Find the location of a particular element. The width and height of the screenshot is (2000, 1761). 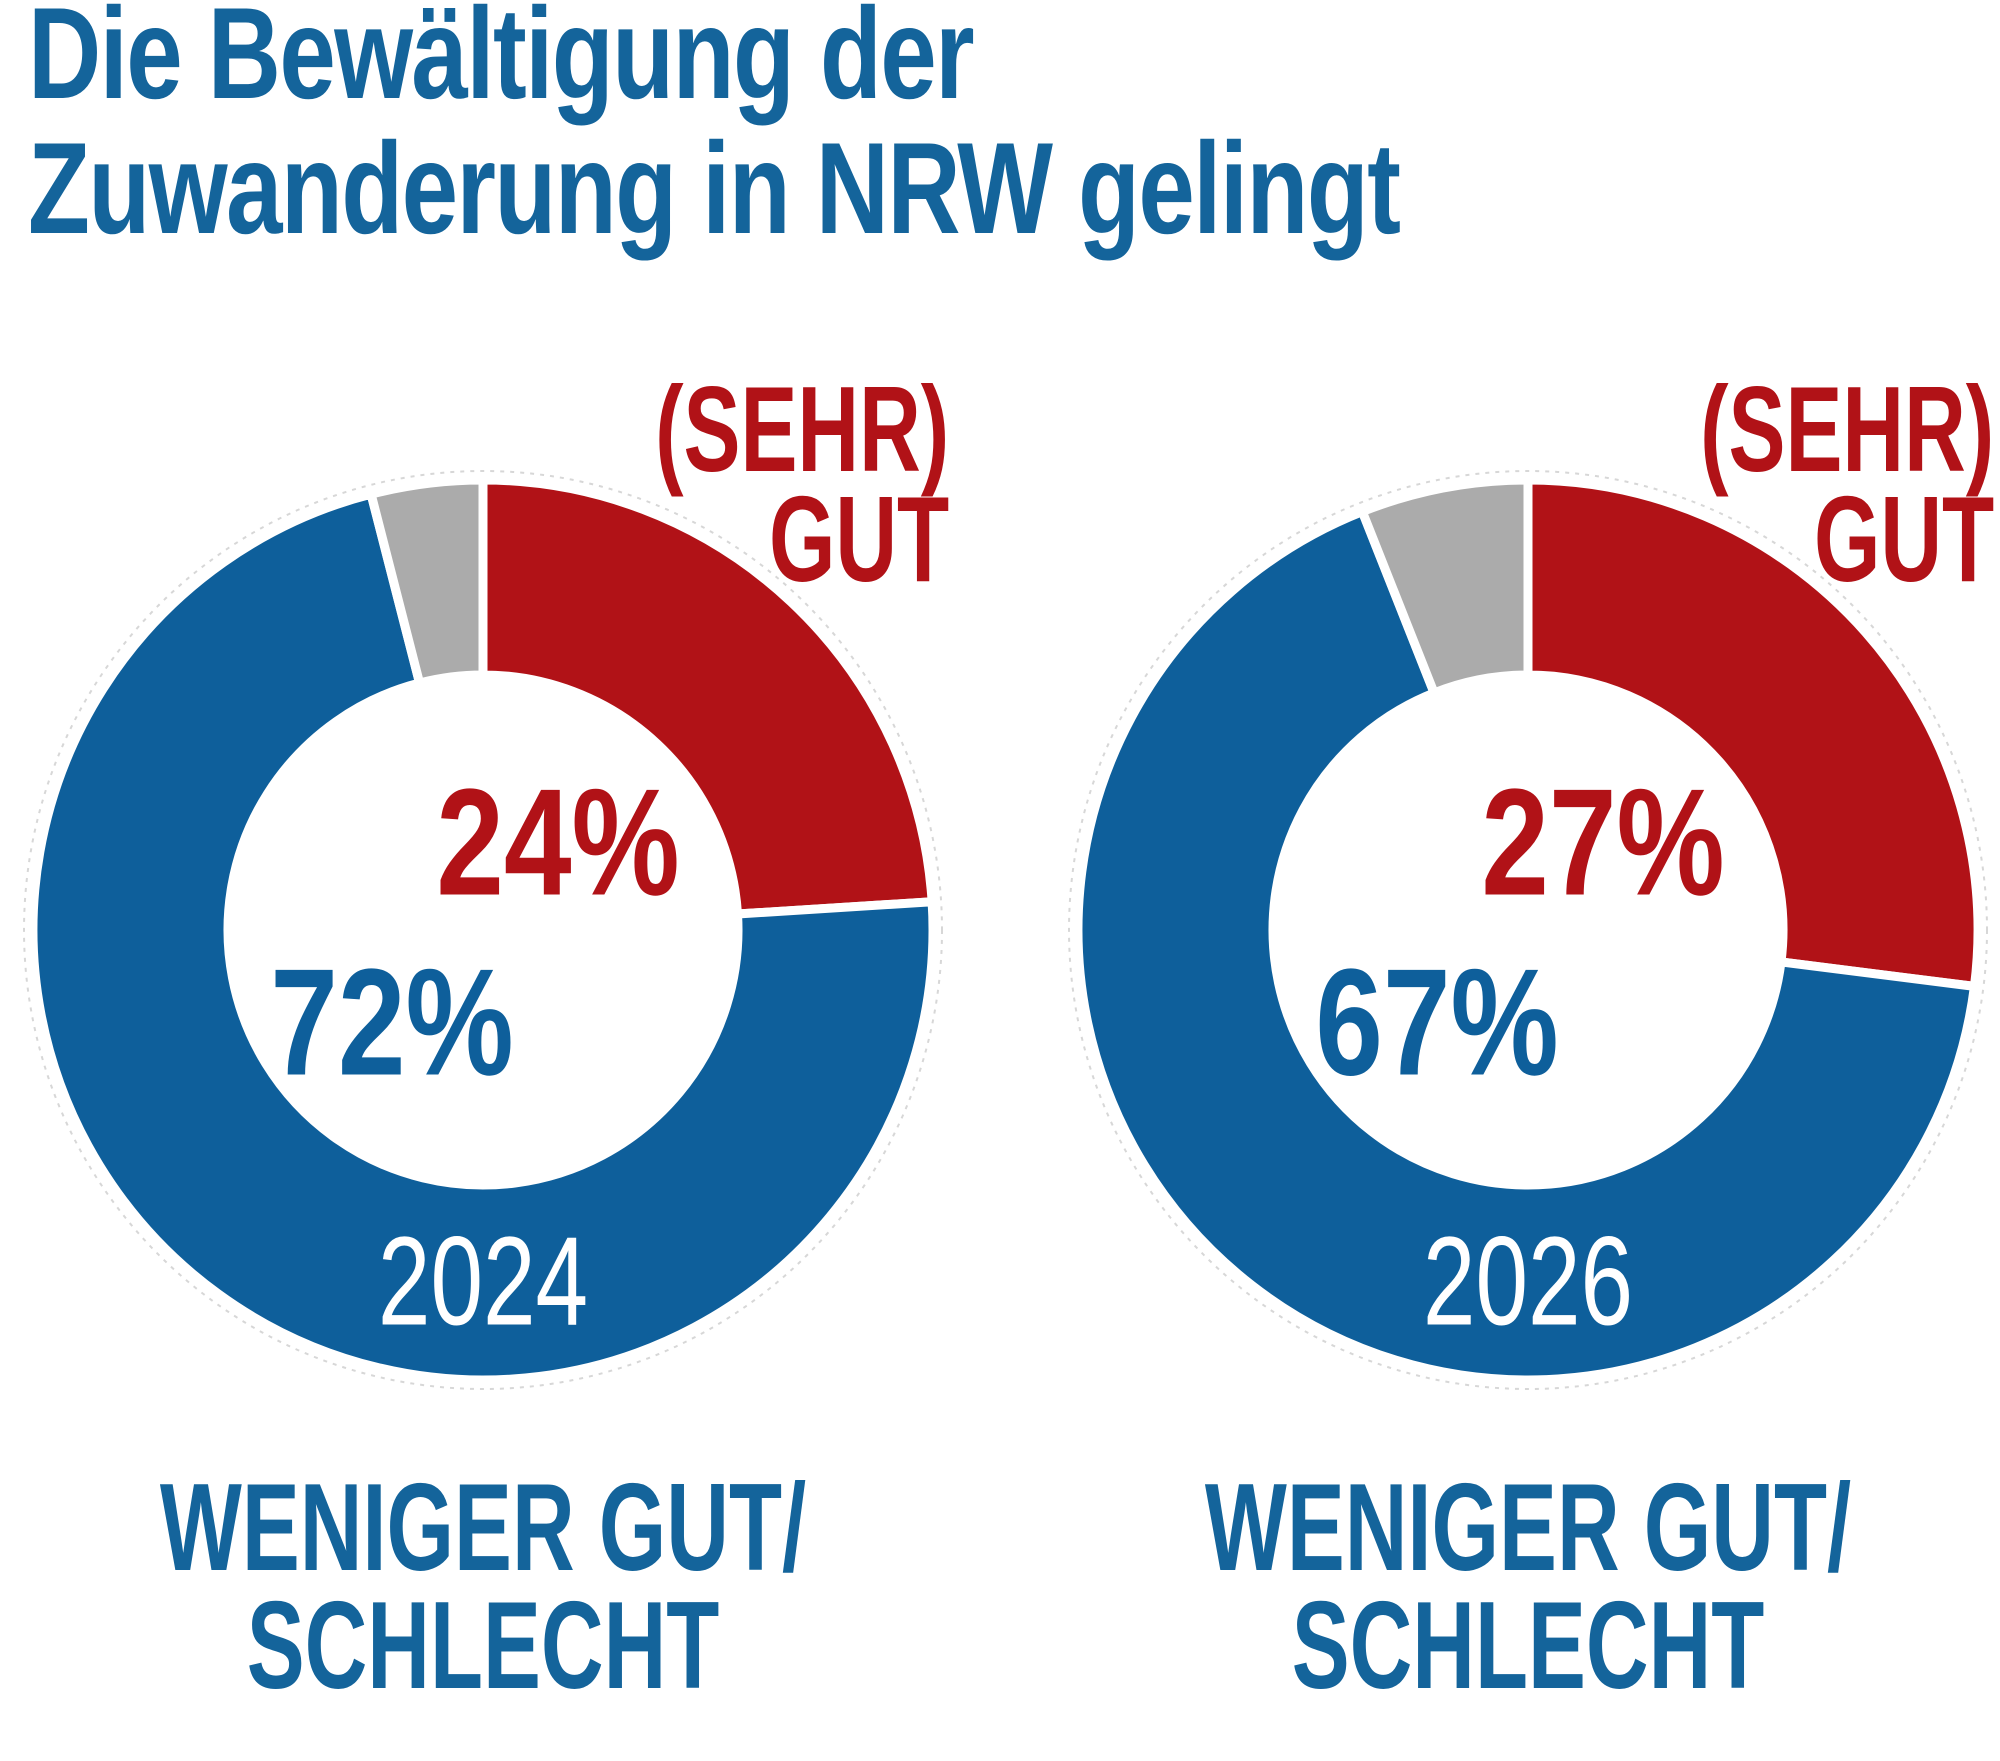

year-label-2024: 2024 is located at coordinates (483, 1281).